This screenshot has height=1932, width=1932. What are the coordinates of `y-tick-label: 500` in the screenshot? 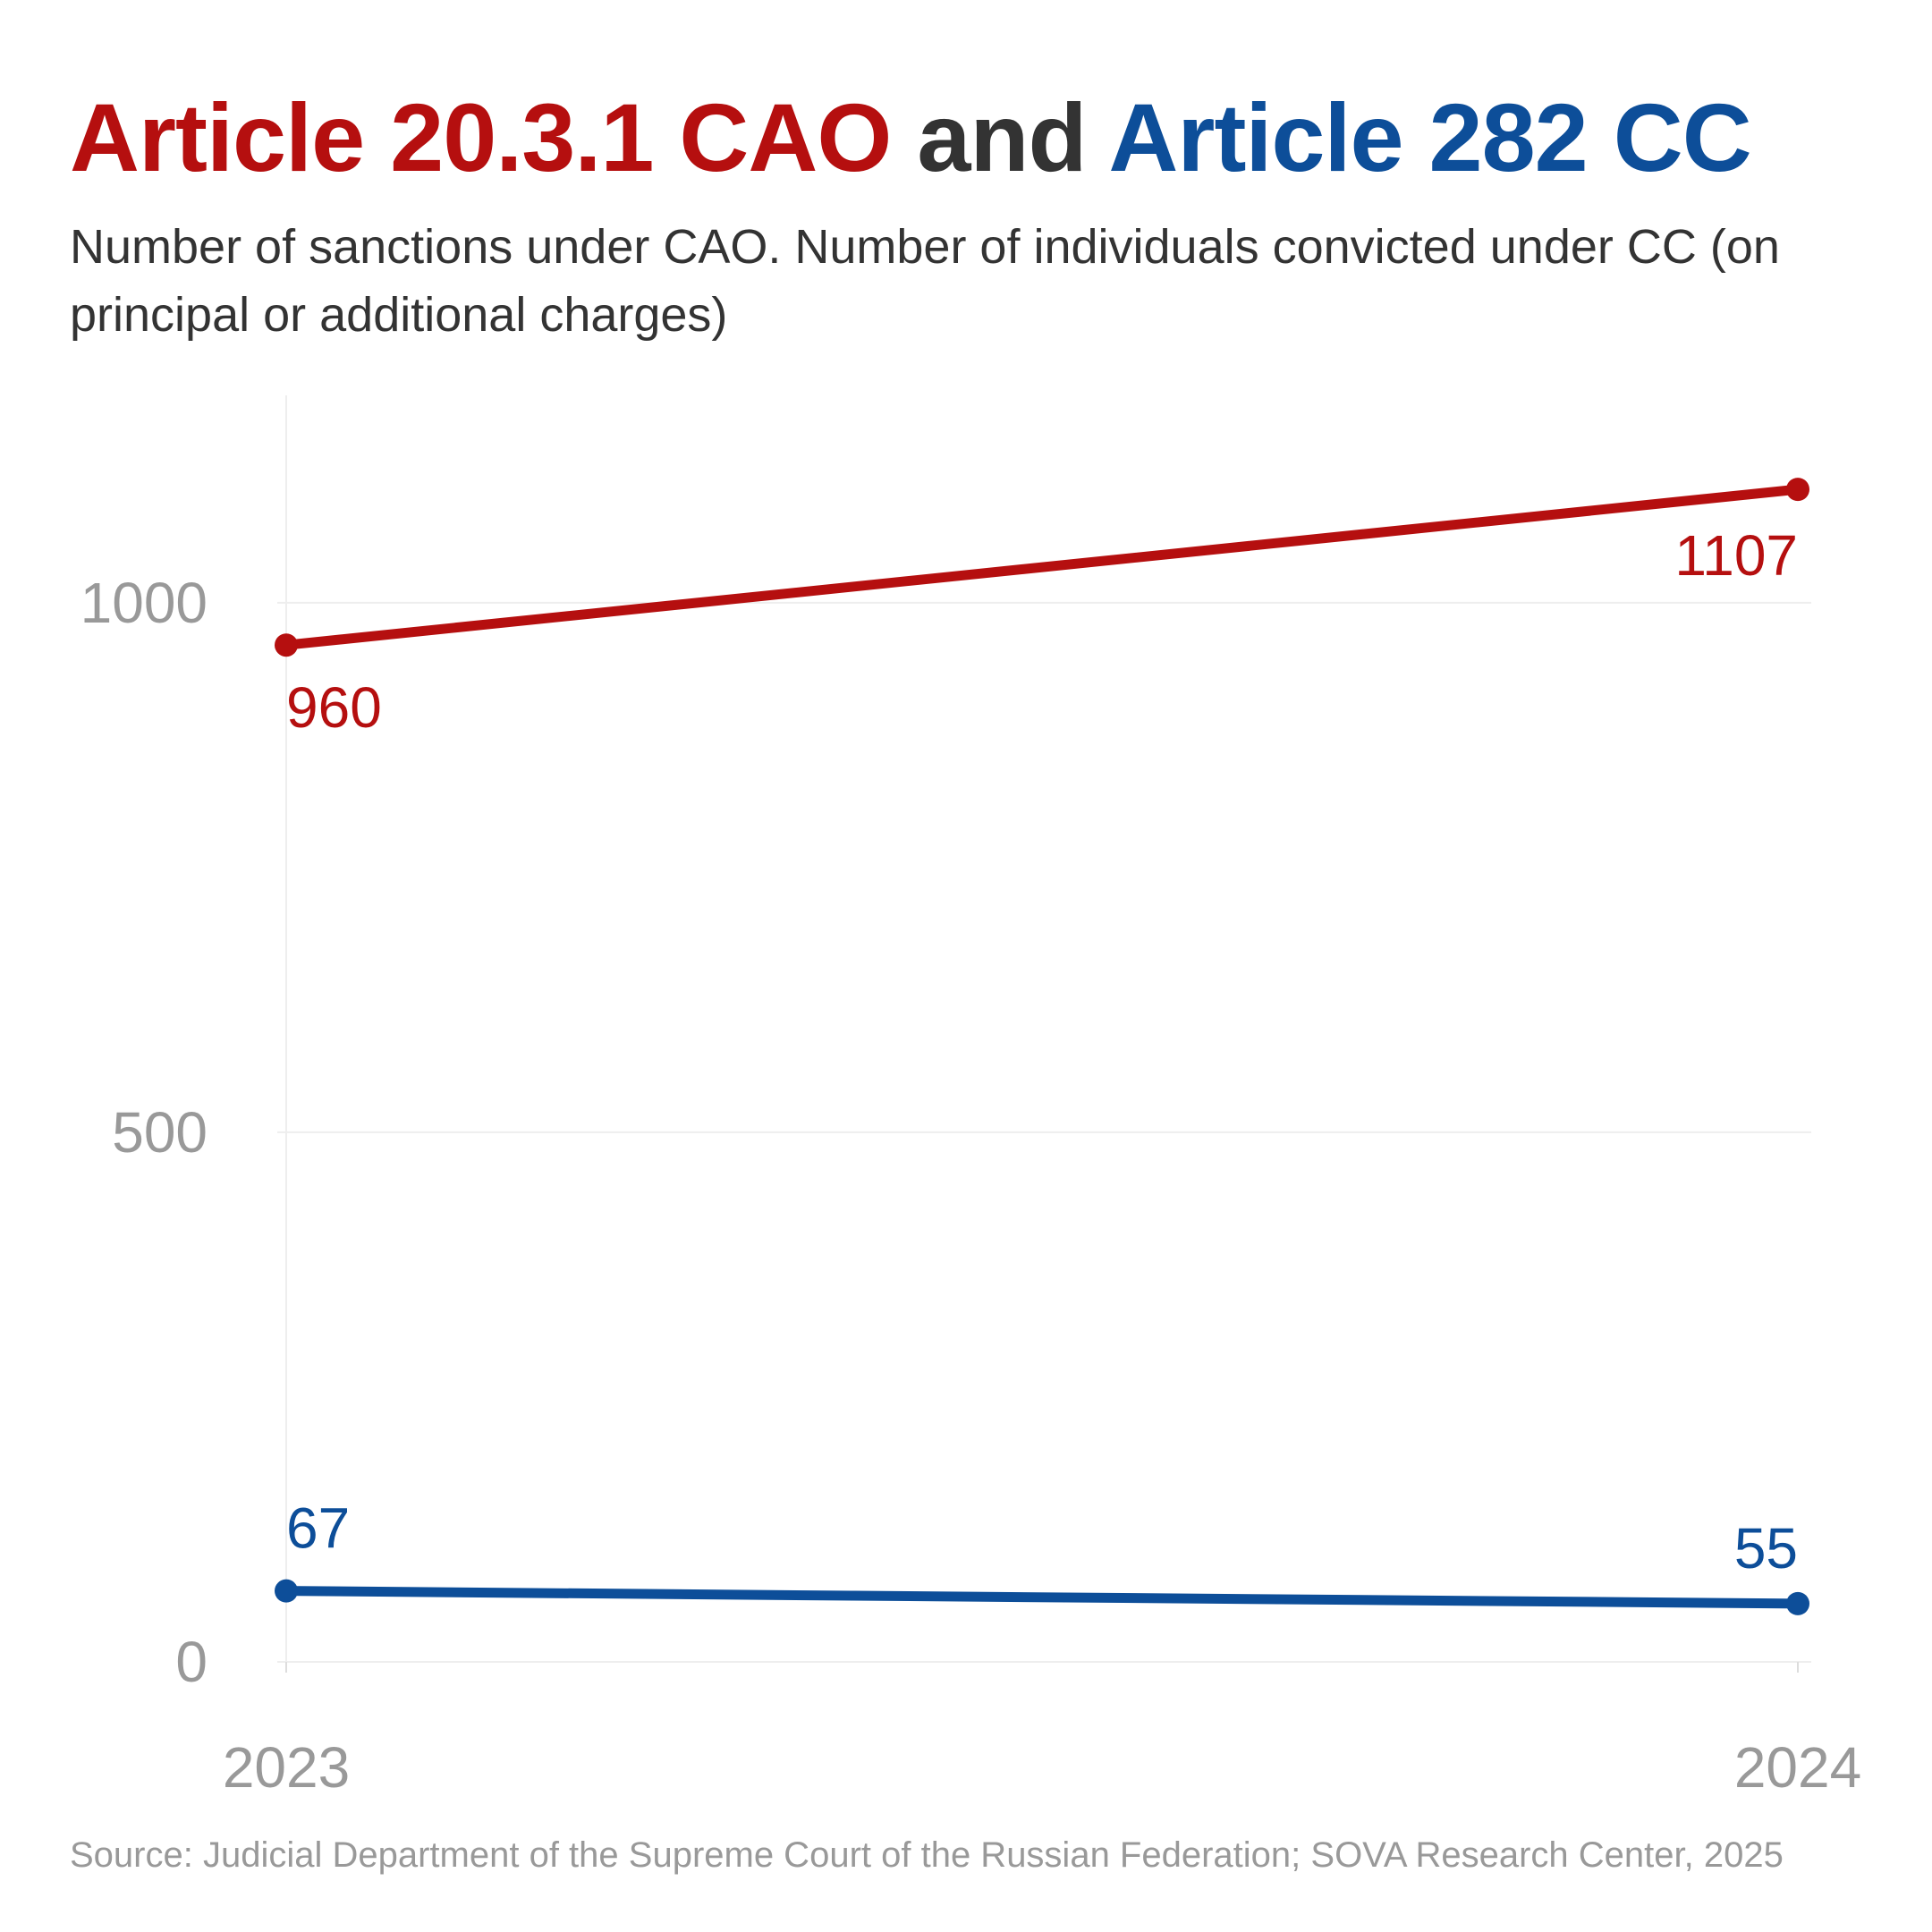 It's located at (160, 1132).